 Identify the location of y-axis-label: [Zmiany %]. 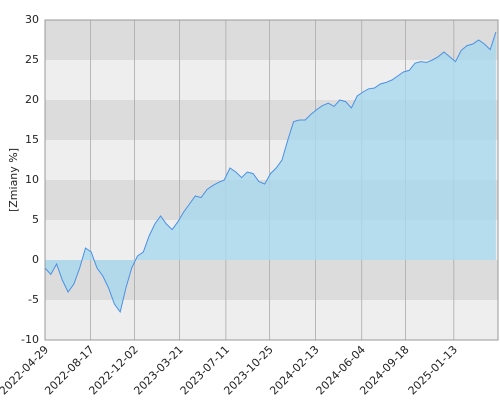
(13, 180).